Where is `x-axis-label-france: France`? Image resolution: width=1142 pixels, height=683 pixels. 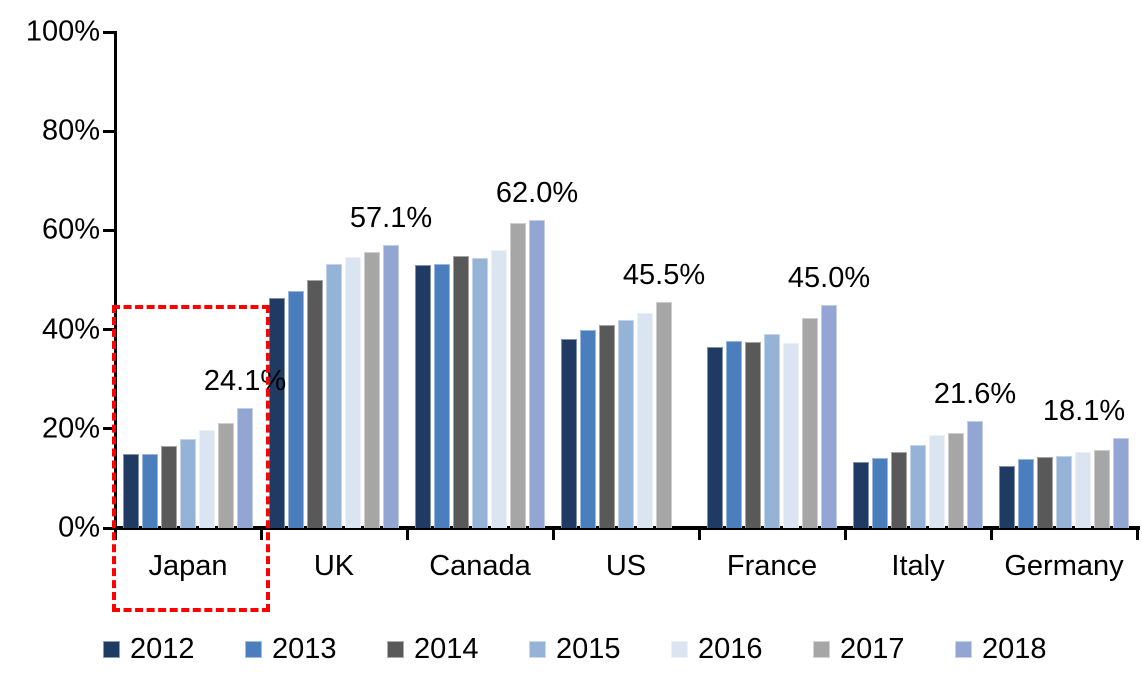
x-axis-label-france: France is located at coordinates (772, 566).